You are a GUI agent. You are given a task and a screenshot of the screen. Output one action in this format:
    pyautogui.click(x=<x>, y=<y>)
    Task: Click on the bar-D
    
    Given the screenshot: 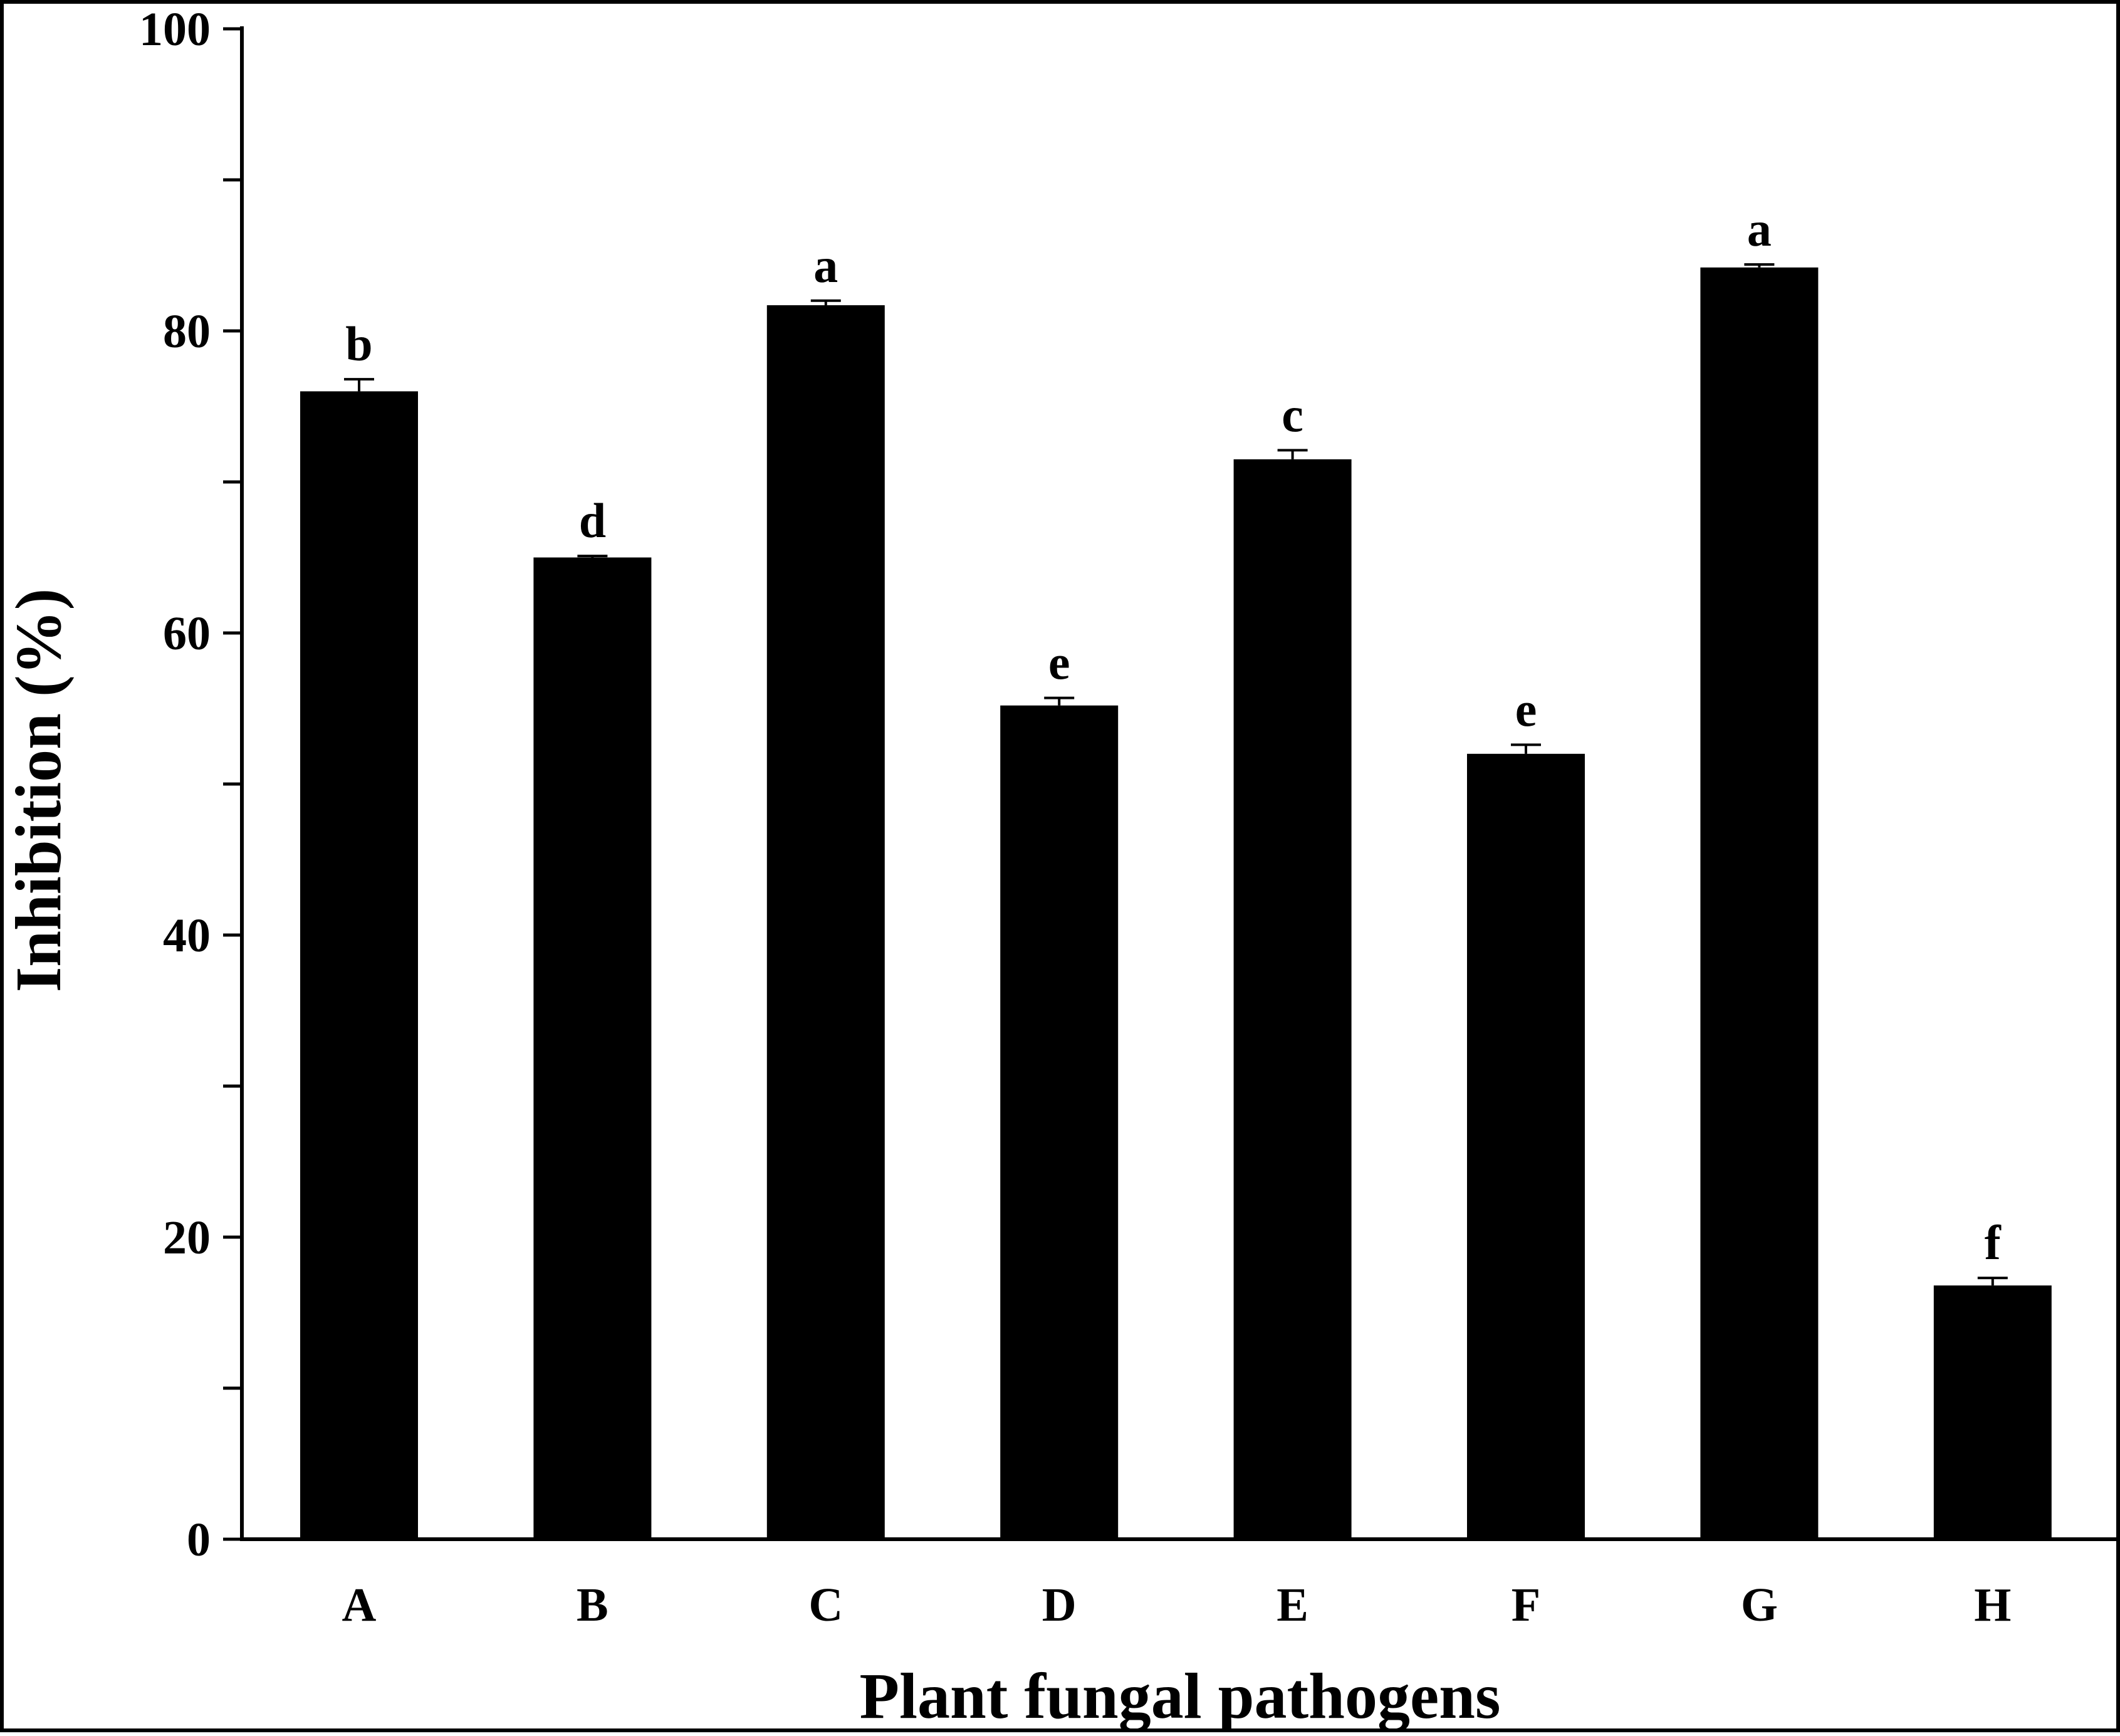 What is the action you would take?
    pyautogui.click(x=1059, y=1122)
    